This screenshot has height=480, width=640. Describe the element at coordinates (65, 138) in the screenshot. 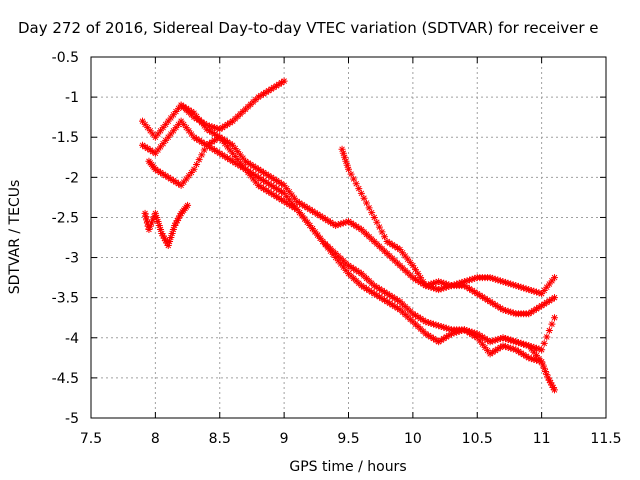

I see `y-tick-label: -1.5` at that location.